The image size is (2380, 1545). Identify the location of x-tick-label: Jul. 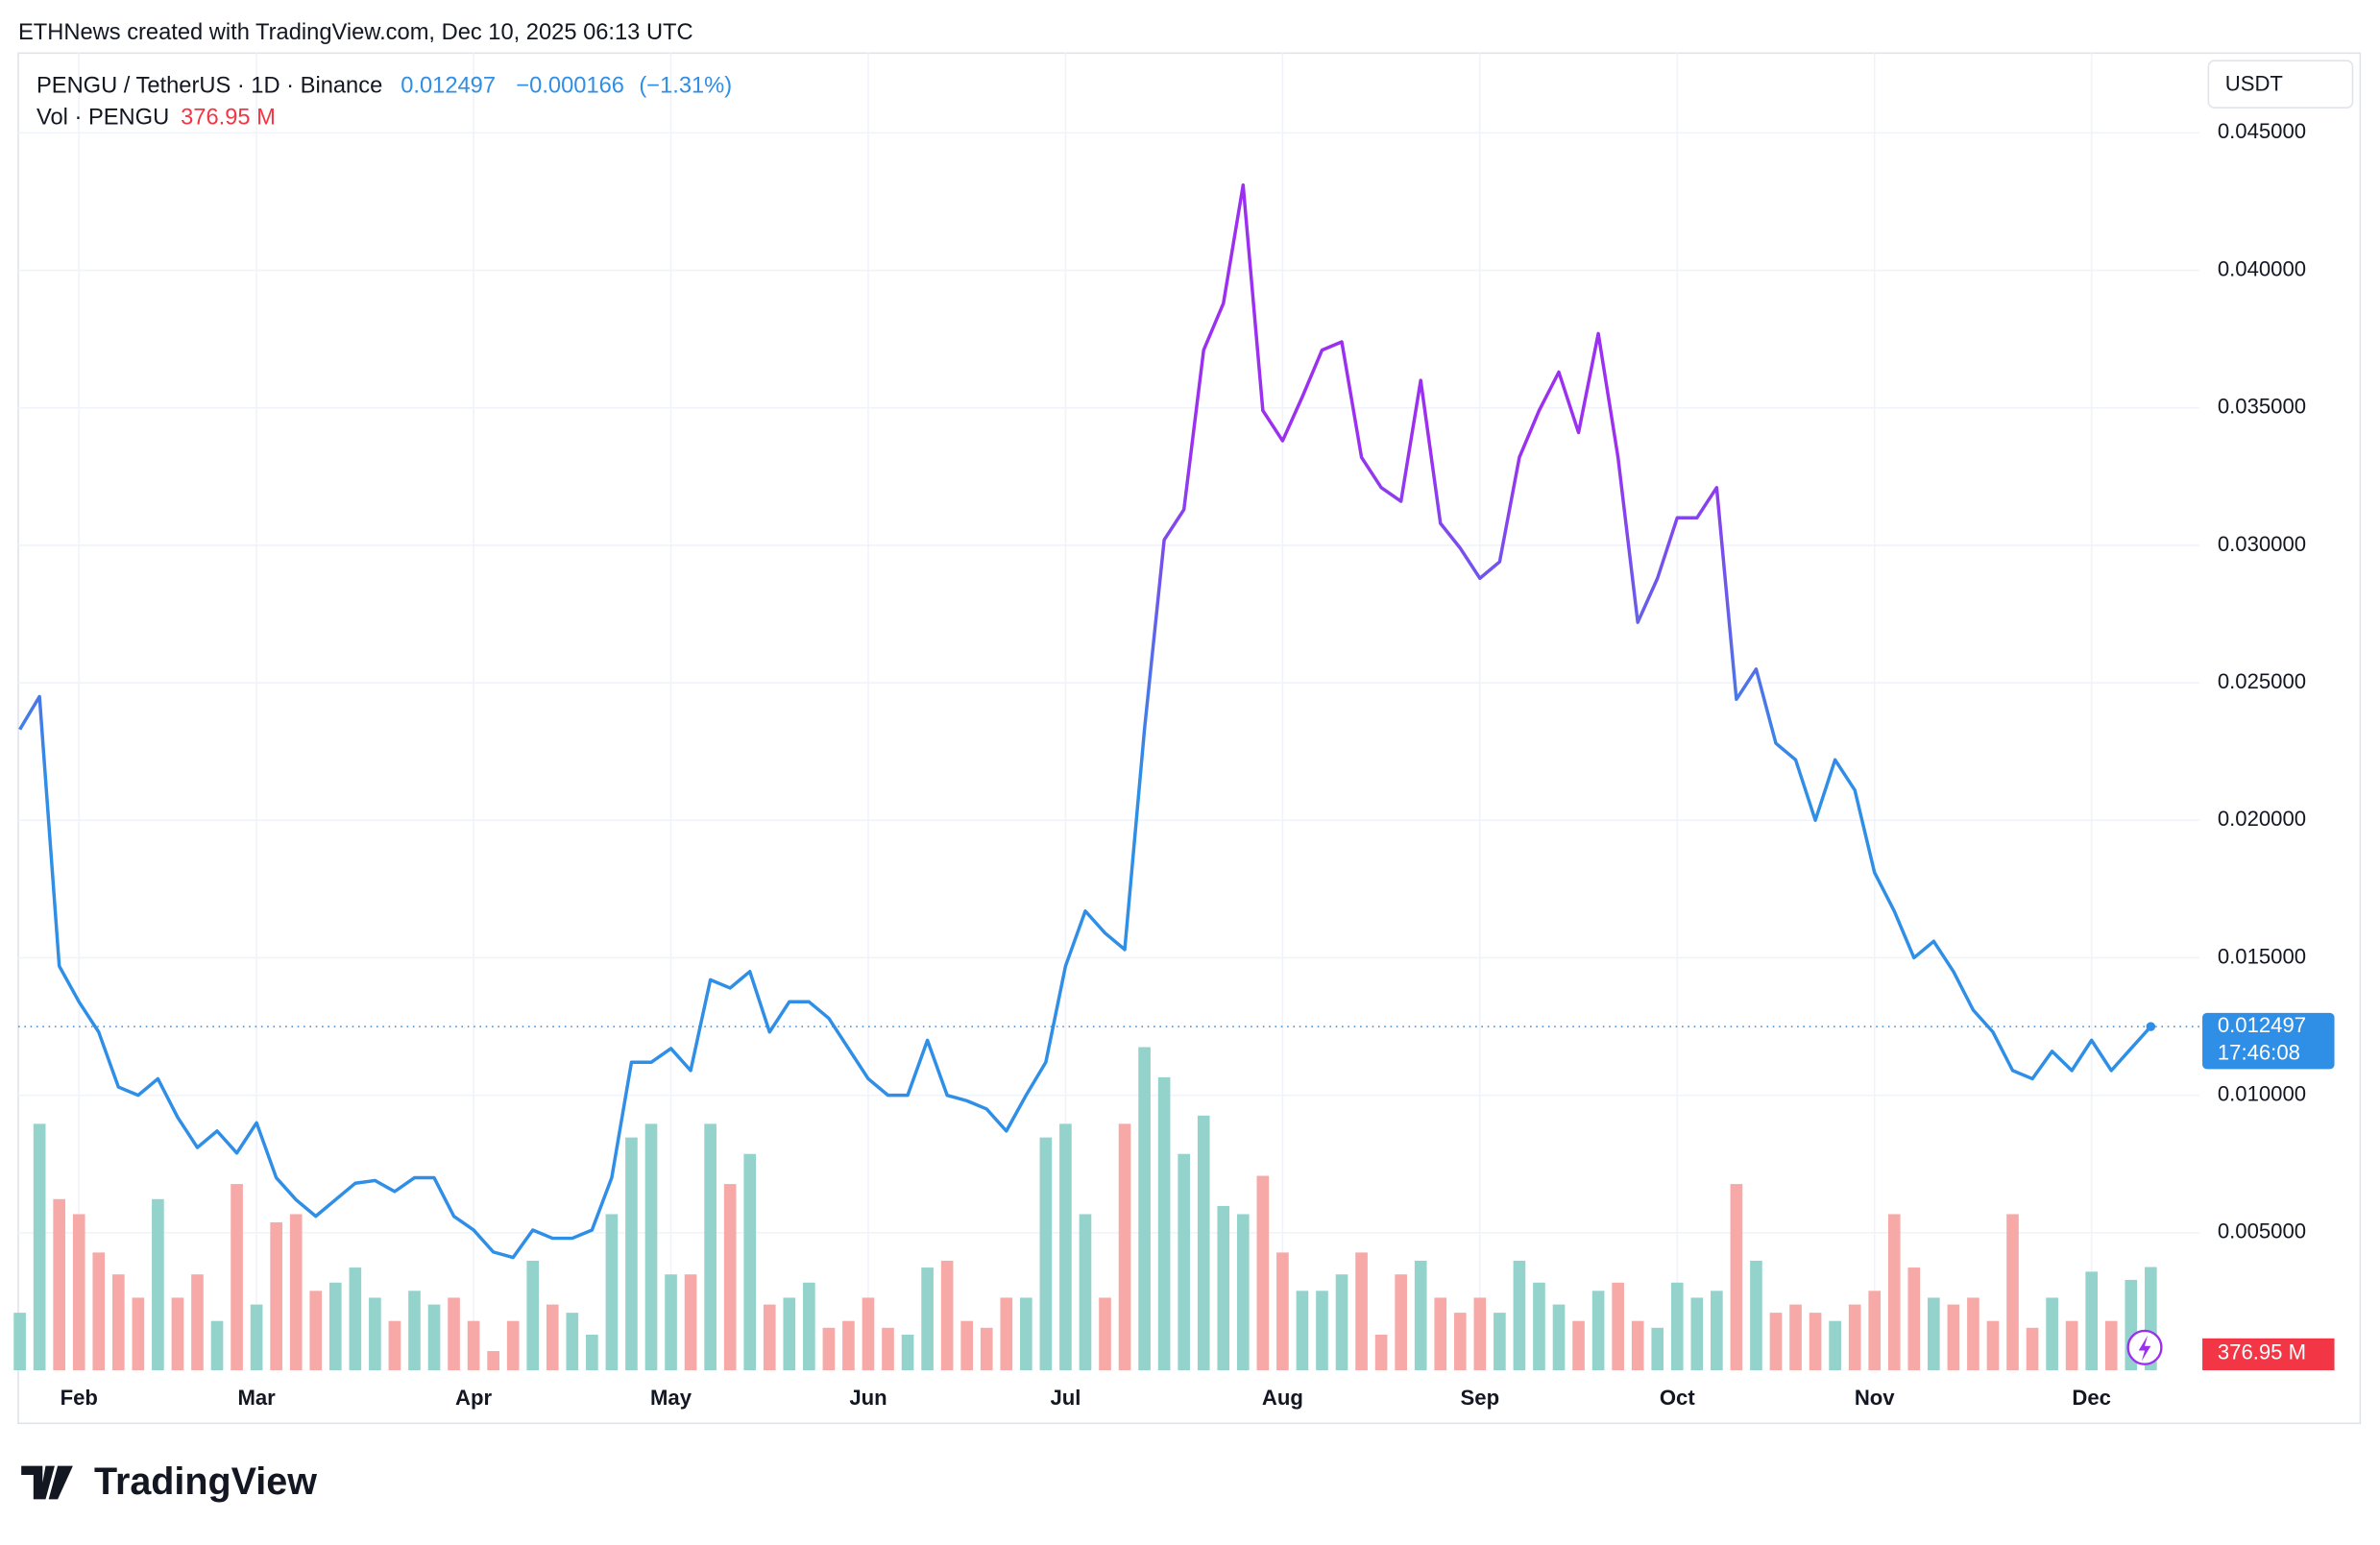
(1066, 1398).